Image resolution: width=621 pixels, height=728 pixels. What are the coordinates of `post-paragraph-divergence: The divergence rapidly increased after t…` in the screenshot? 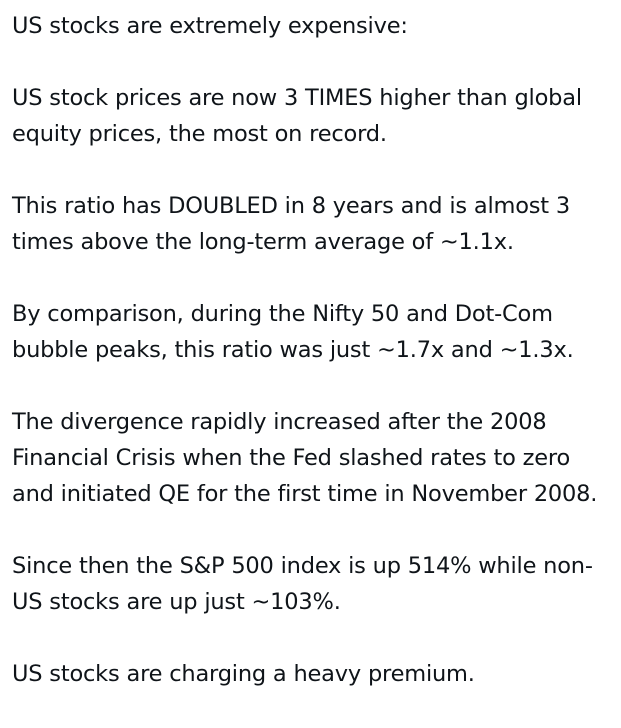 It's located at (305, 458).